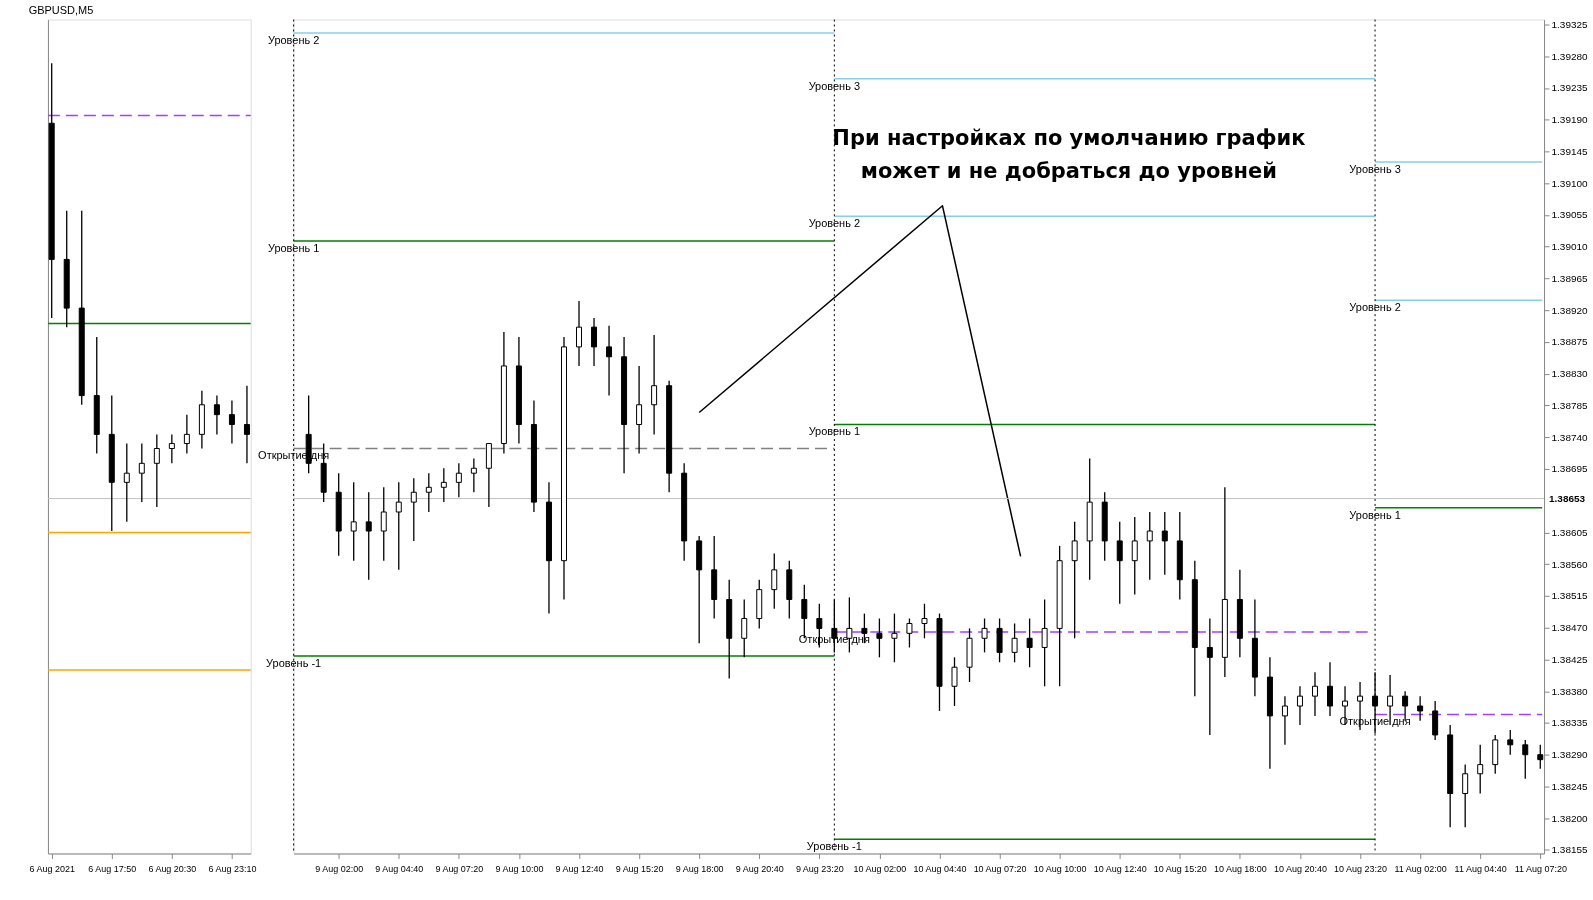  I want to click on y-tick-label: 1.38290, so click(1570, 755).